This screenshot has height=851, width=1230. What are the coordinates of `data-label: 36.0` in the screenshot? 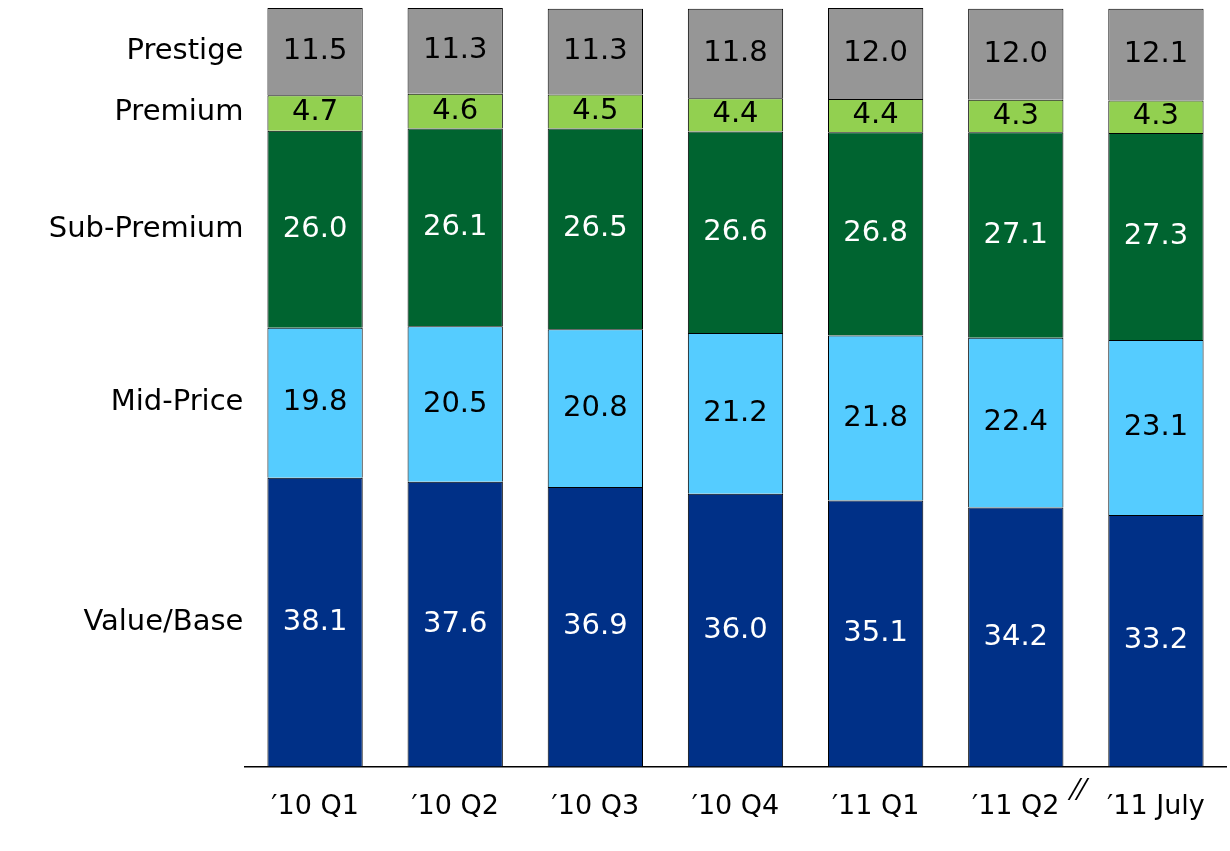 It's located at (735, 627).